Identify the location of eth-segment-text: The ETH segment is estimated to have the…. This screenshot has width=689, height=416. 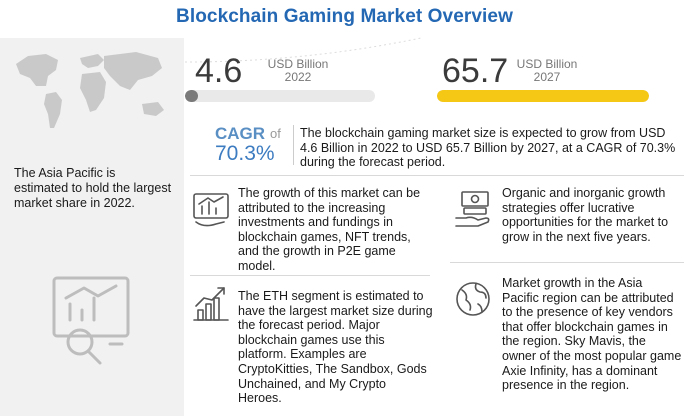
(335, 347).